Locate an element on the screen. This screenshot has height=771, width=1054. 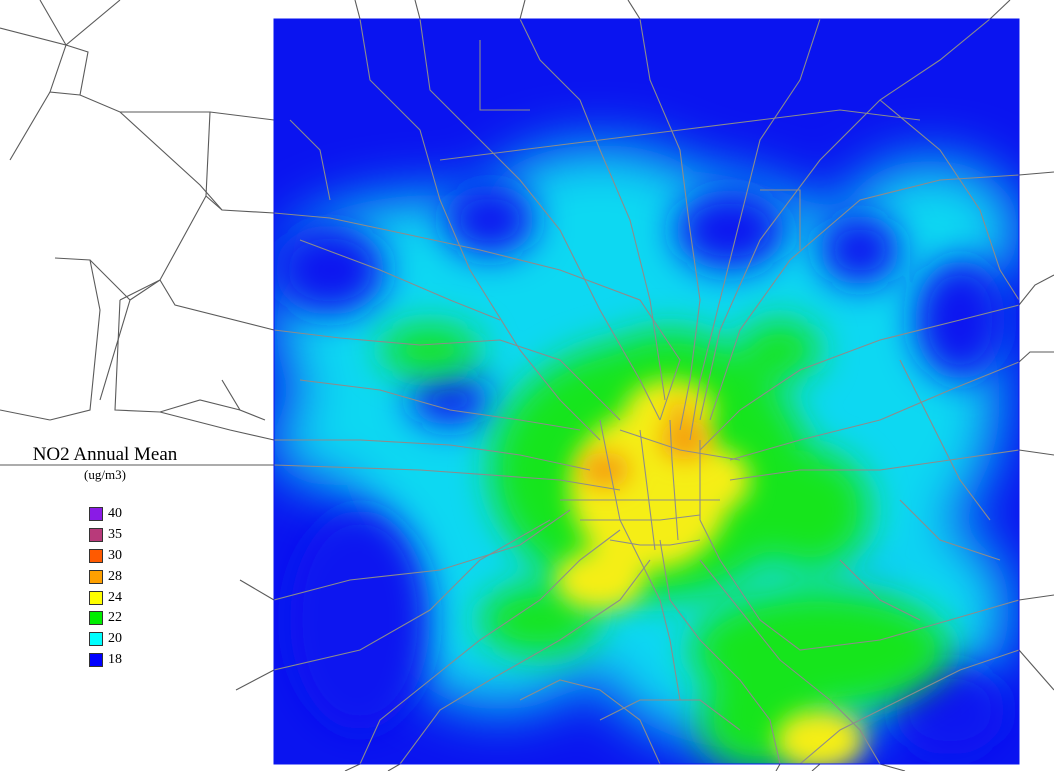
legend-item: 30 is located at coordinates (105, 556).